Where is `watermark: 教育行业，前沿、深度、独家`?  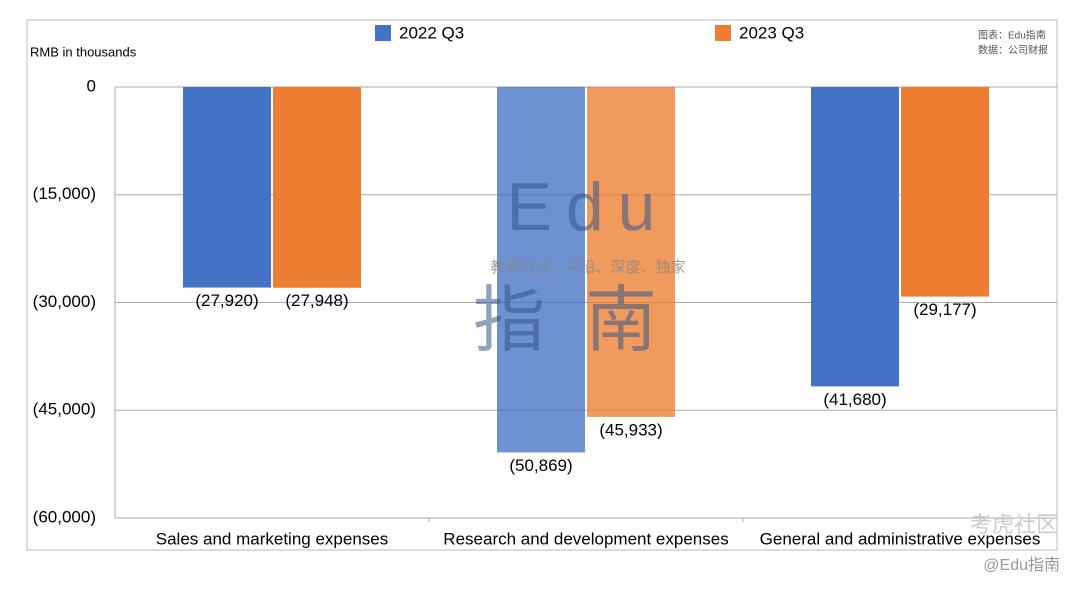 watermark: 教育行业，前沿、深度、独家 is located at coordinates (587, 267).